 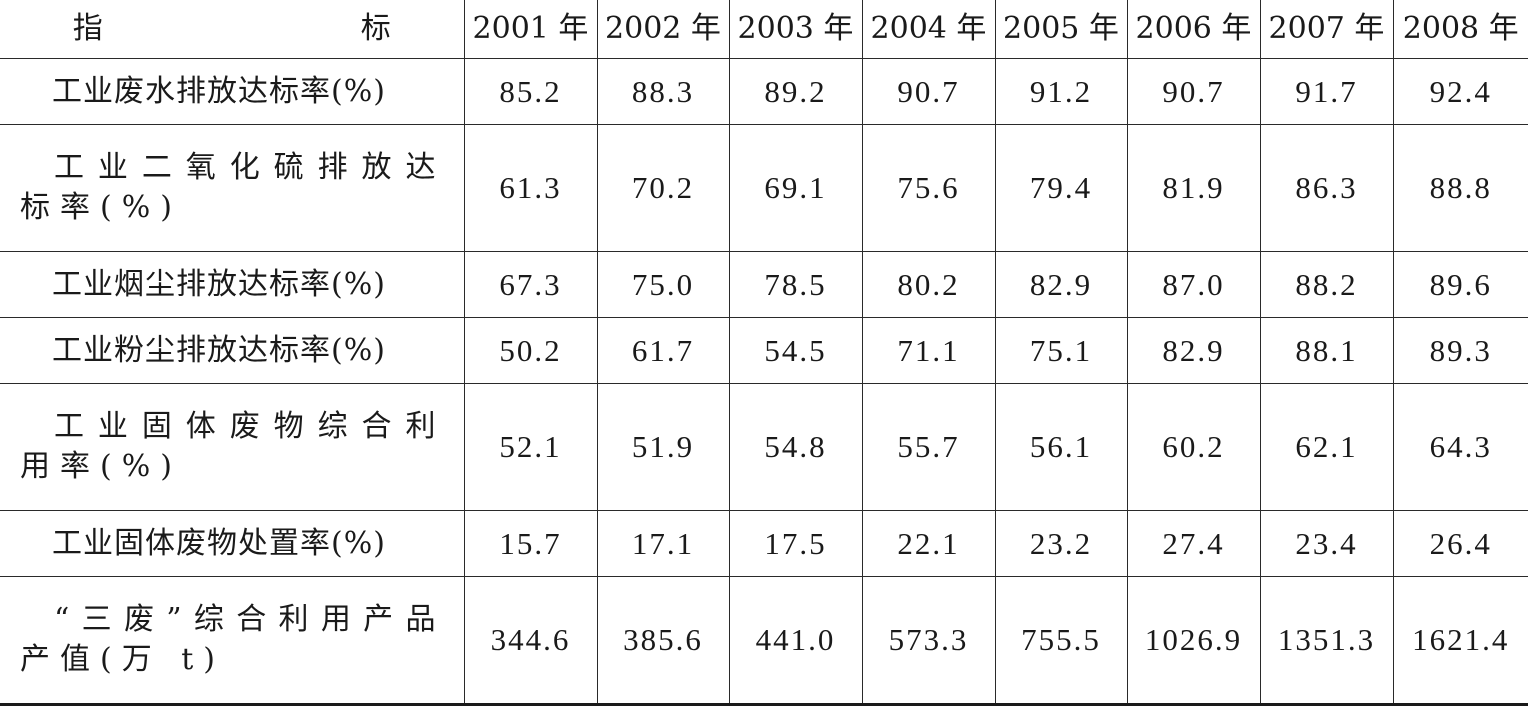 What do you see at coordinates (232, 350) in the screenshot?
I see `row-label: 工业粉尘排放达标率(%)` at bounding box center [232, 350].